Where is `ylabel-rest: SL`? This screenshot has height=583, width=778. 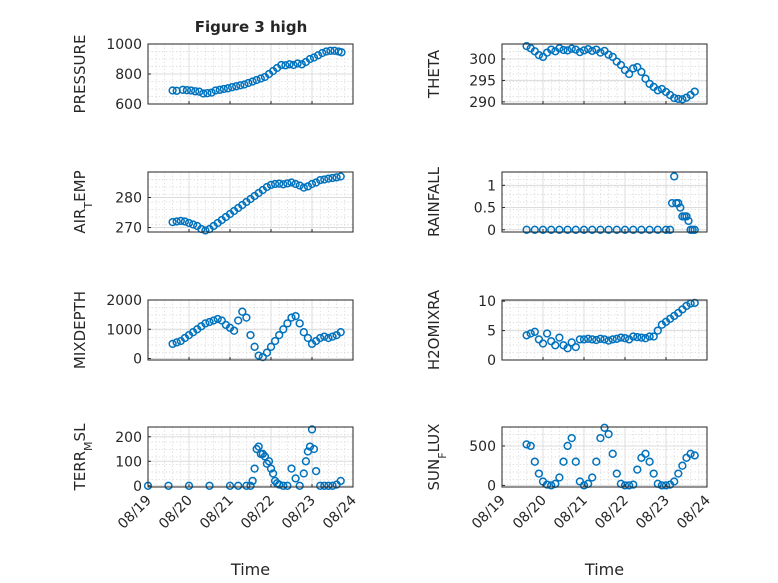 ylabel-rest: SL is located at coordinates (80, 432).